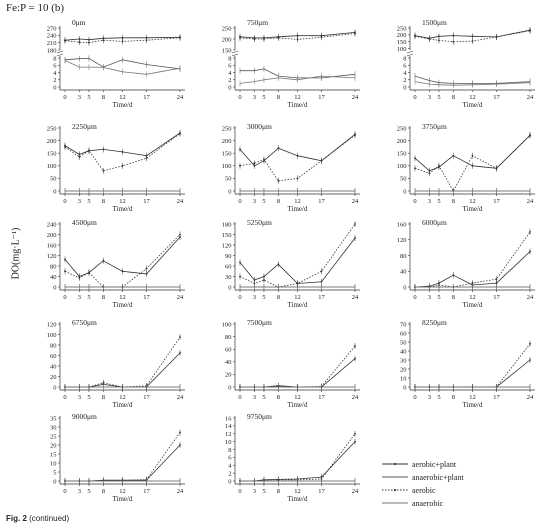  I want to click on y-tick-label: 30, so click(403, 360).